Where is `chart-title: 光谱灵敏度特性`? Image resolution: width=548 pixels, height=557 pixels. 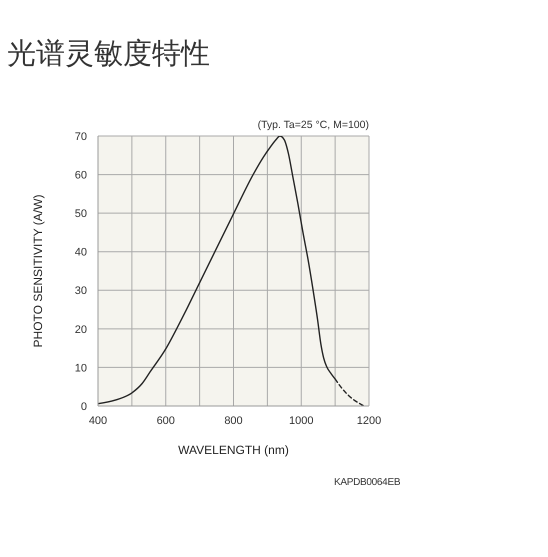
chart-title: 光谱灵敏度特性 is located at coordinates (108, 53).